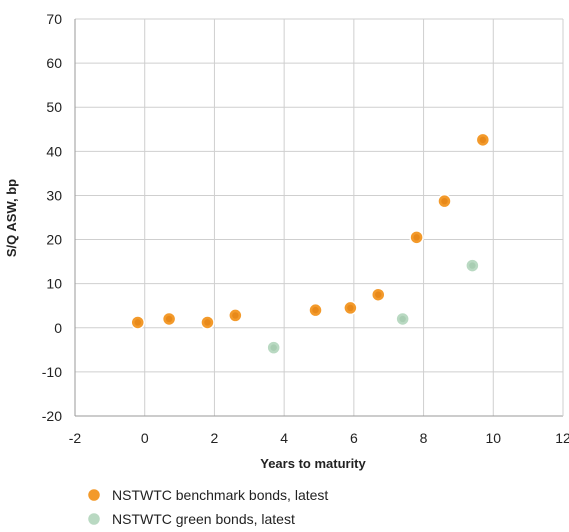  Describe the element at coordinates (313, 463) in the screenshot. I see `x-axis-title: Years to maturity` at that location.